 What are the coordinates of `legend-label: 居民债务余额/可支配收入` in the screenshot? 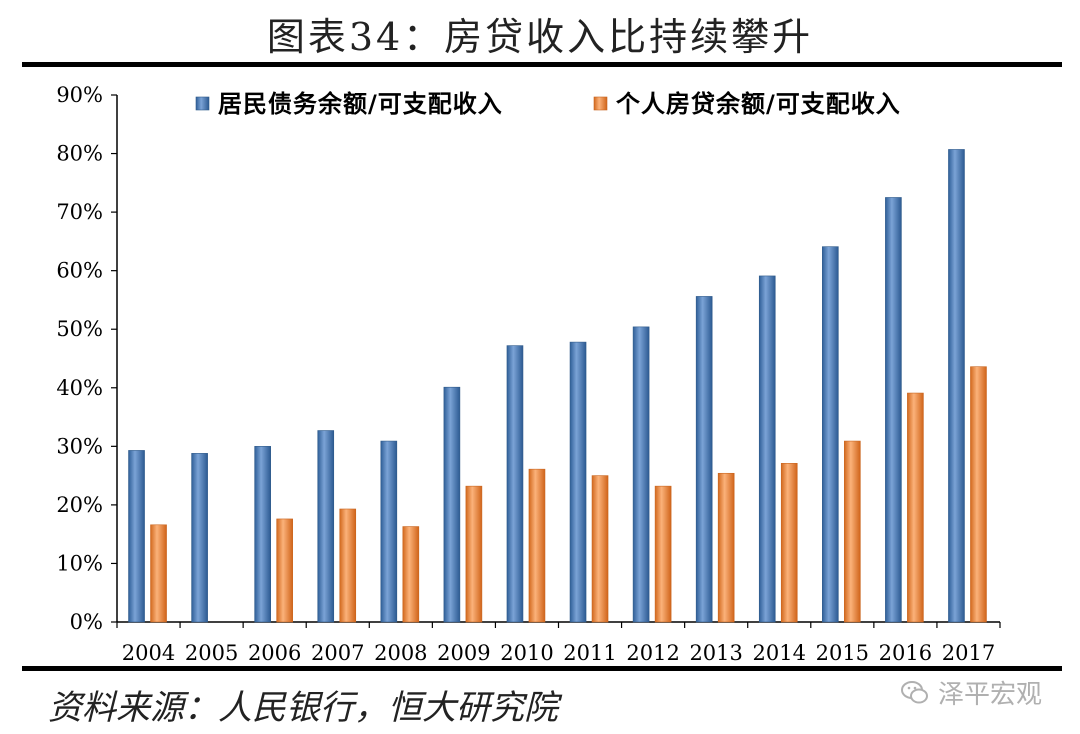 It's located at (360, 104).